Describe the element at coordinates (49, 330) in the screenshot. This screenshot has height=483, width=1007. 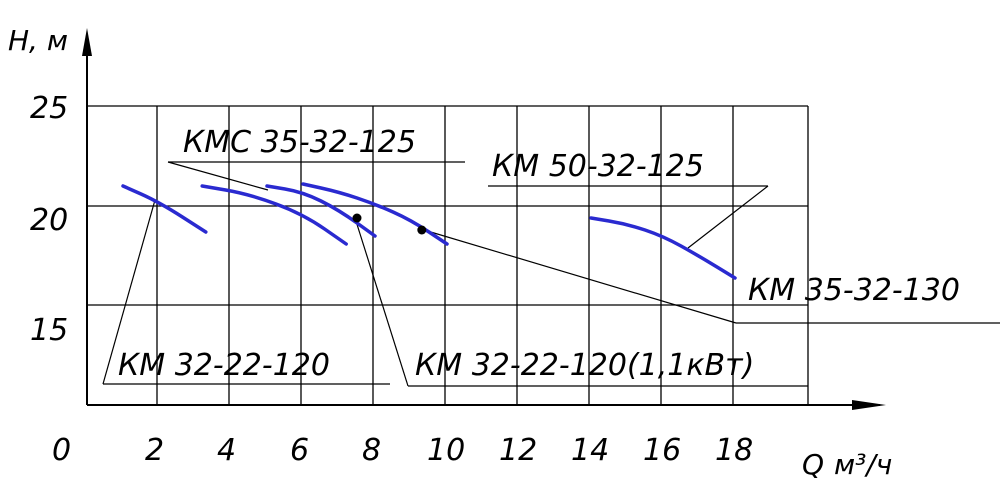
I see `y-tick-label-15: 15` at that location.